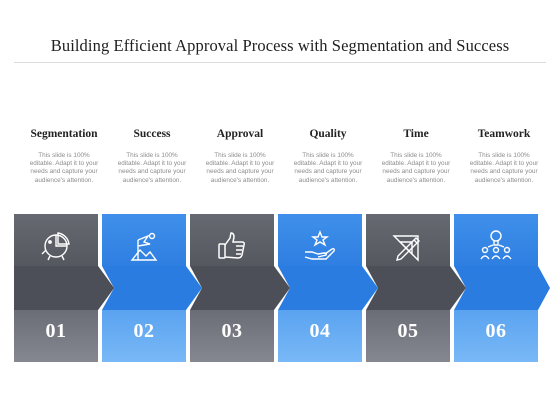  Describe the element at coordinates (328, 134) in the screenshot. I see `step-heading-quality: Quality` at that location.